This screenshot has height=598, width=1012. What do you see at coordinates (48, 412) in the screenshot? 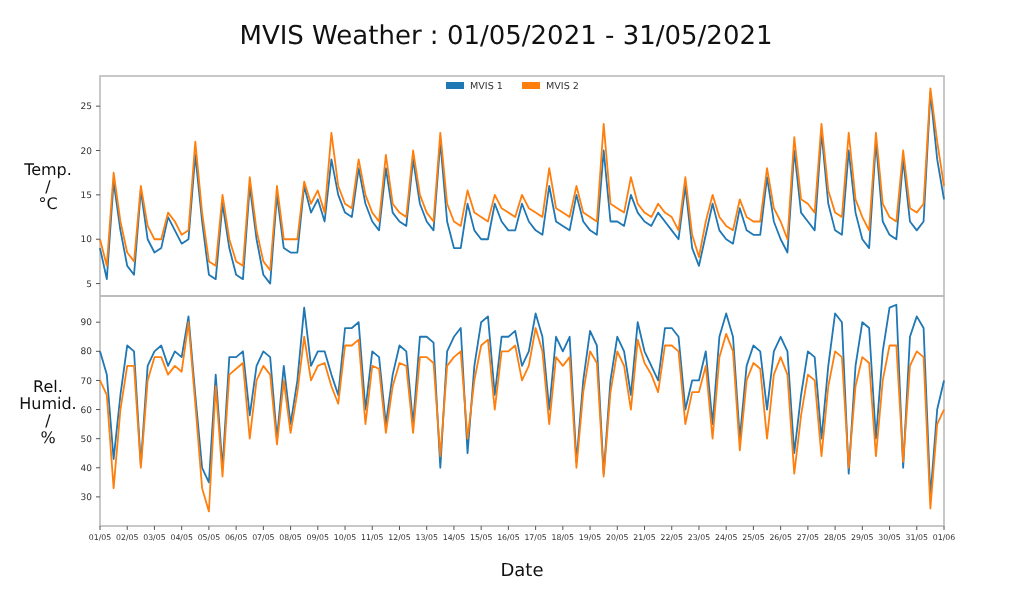
I see `y-axis-title: Rel. Humid. / %` at bounding box center [48, 412].